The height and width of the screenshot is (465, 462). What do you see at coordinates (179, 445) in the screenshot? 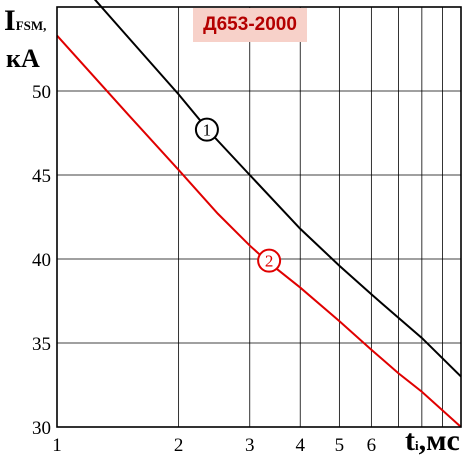
I see `x-tick-label-2: 2` at bounding box center [179, 445].